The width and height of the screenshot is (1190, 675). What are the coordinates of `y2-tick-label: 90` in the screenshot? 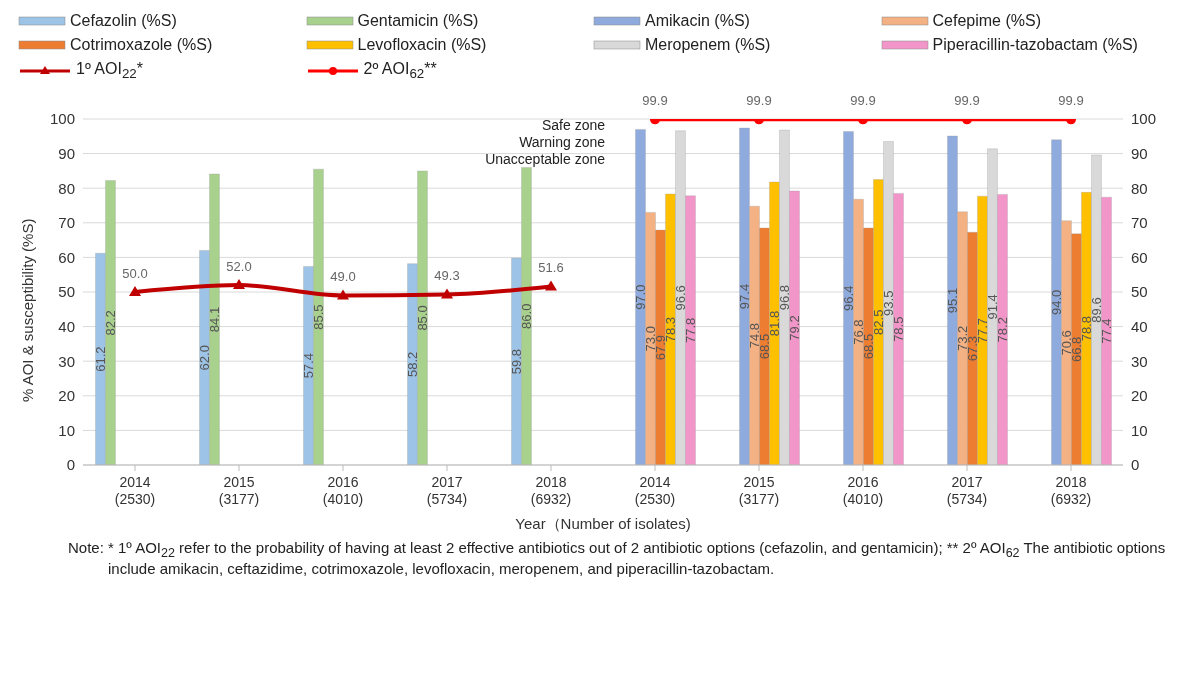 It's located at (1139, 154).